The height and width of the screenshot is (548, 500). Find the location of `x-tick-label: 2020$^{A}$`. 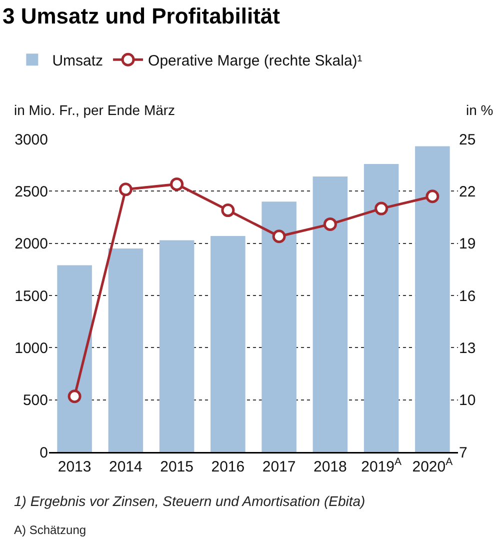

x-tick-label: 2020$^{A}$ is located at coordinates (432, 466).